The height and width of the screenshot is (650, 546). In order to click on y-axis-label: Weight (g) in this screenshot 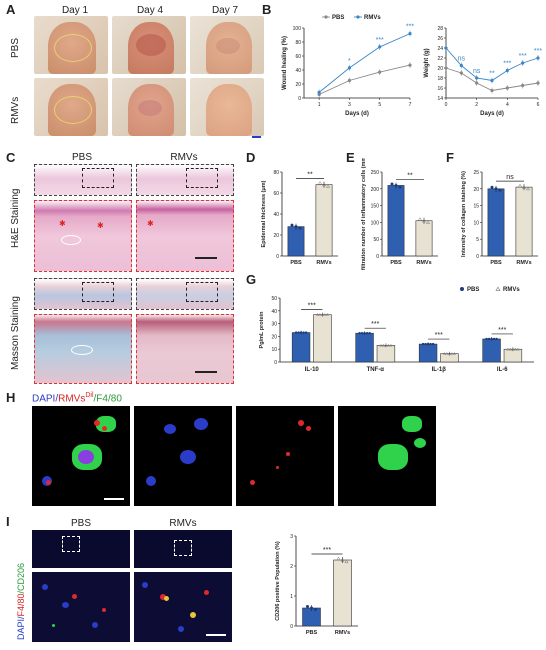, I will do `click(427, 62)`.